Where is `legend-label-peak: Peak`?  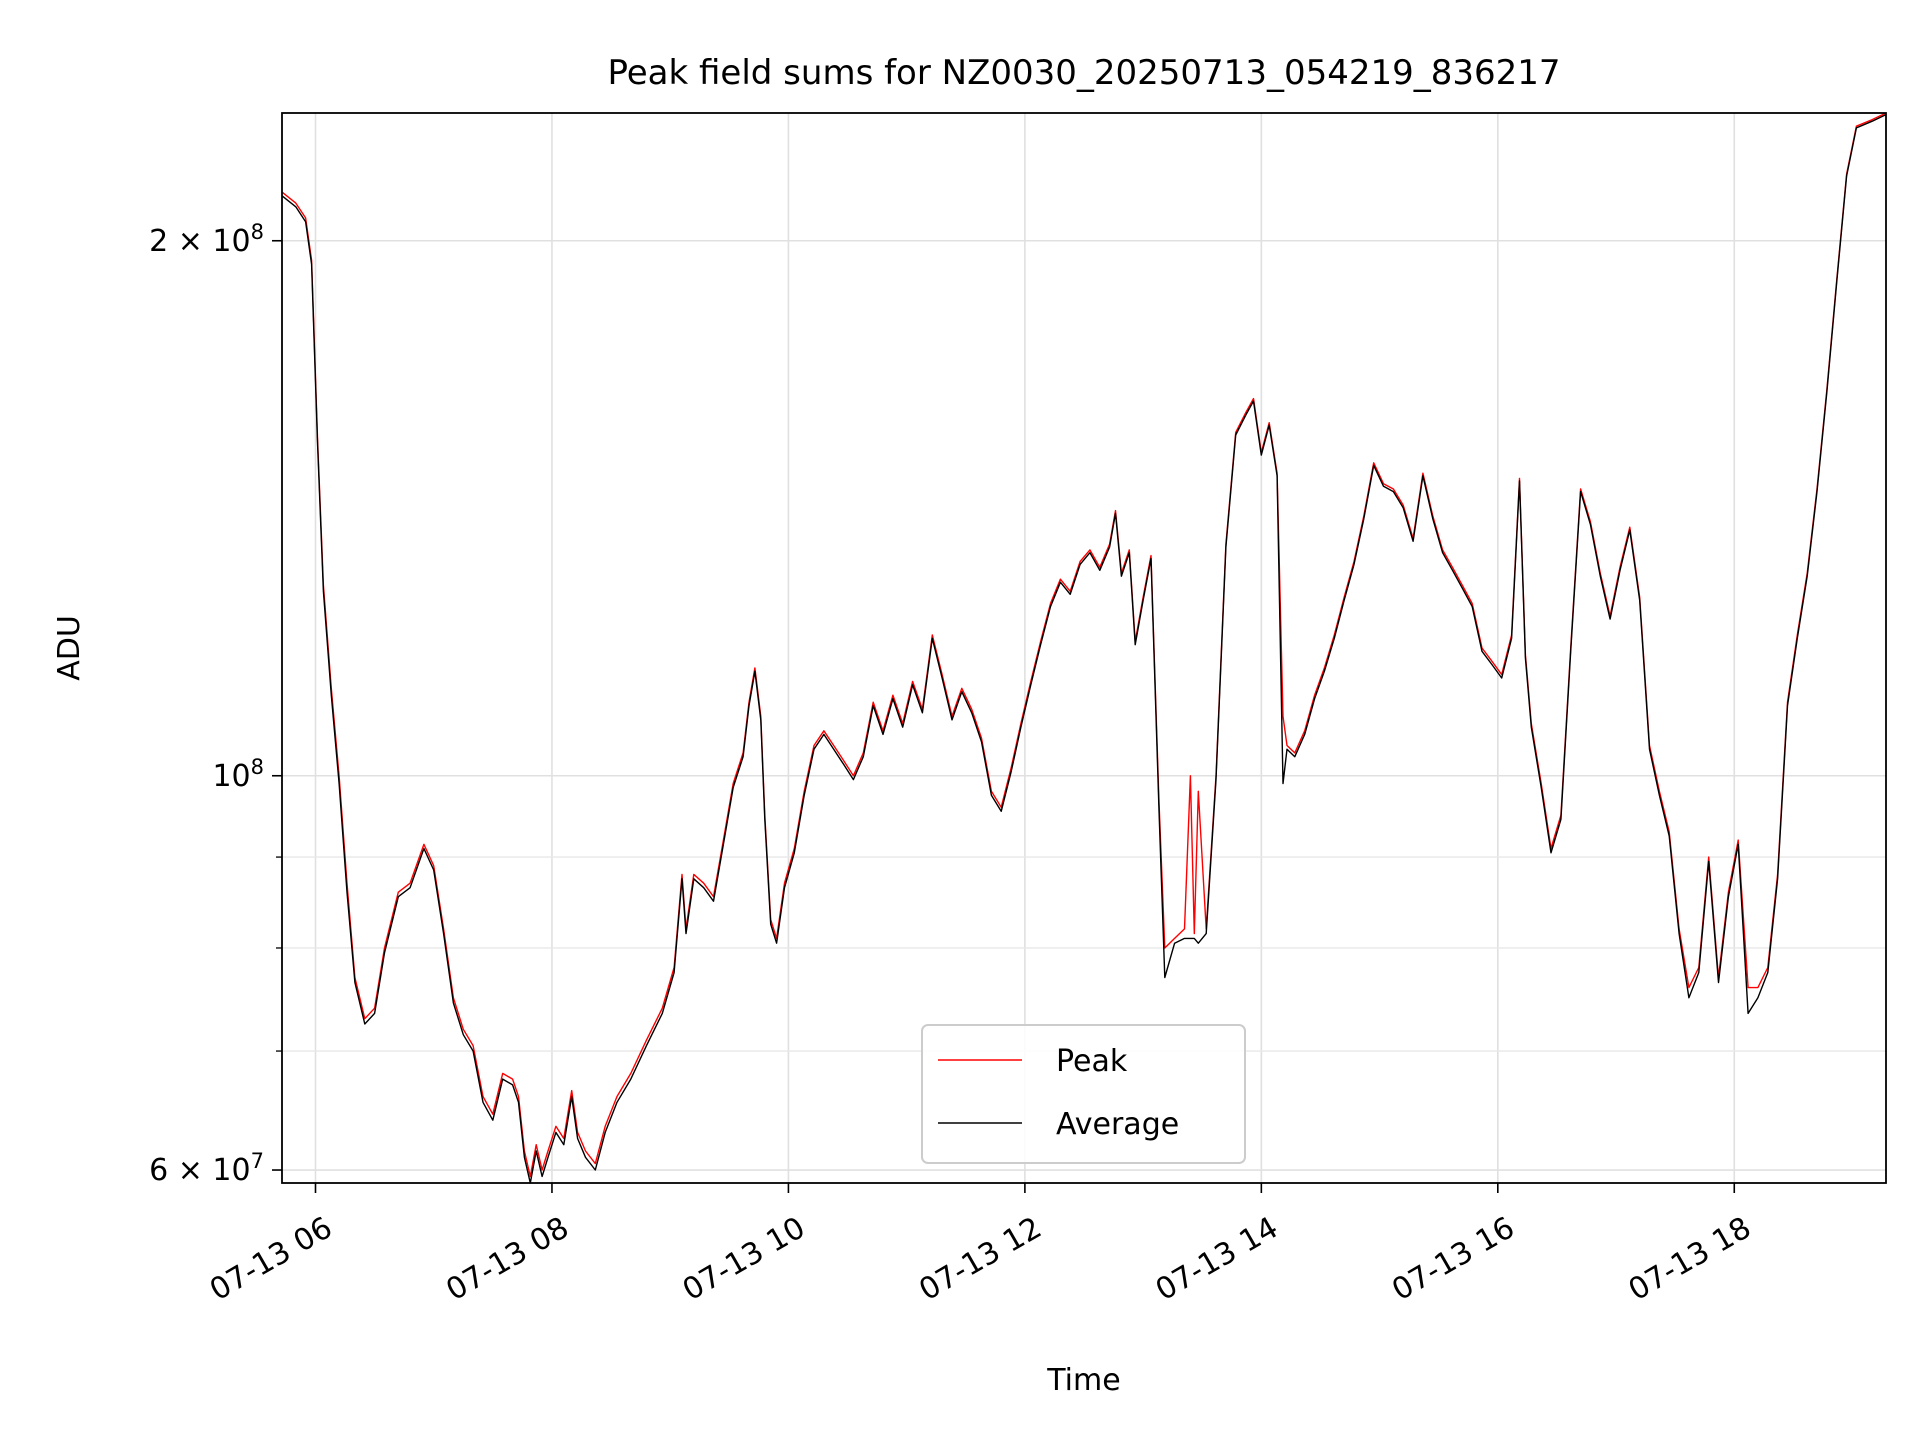 legend-label-peak: Peak is located at coordinates (1092, 1061).